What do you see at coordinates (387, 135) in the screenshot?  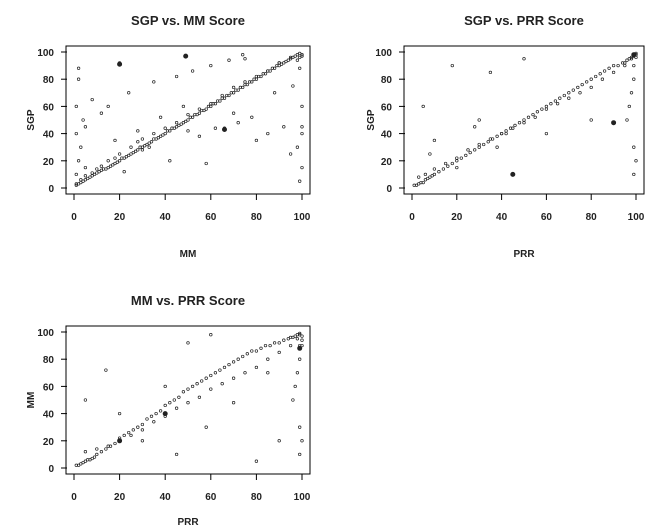 I see `y-tick-label: 40` at bounding box center [387, 135].